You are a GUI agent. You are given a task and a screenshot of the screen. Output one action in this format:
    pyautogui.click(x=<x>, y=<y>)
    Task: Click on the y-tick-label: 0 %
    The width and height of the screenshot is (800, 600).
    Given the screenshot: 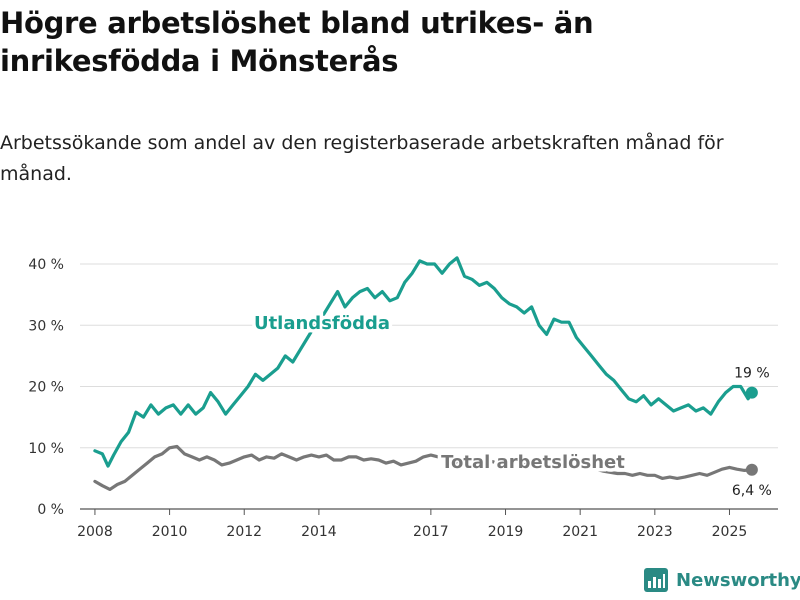 What is the action you would take?
    pyautogui.click(x=50, y=510)
    